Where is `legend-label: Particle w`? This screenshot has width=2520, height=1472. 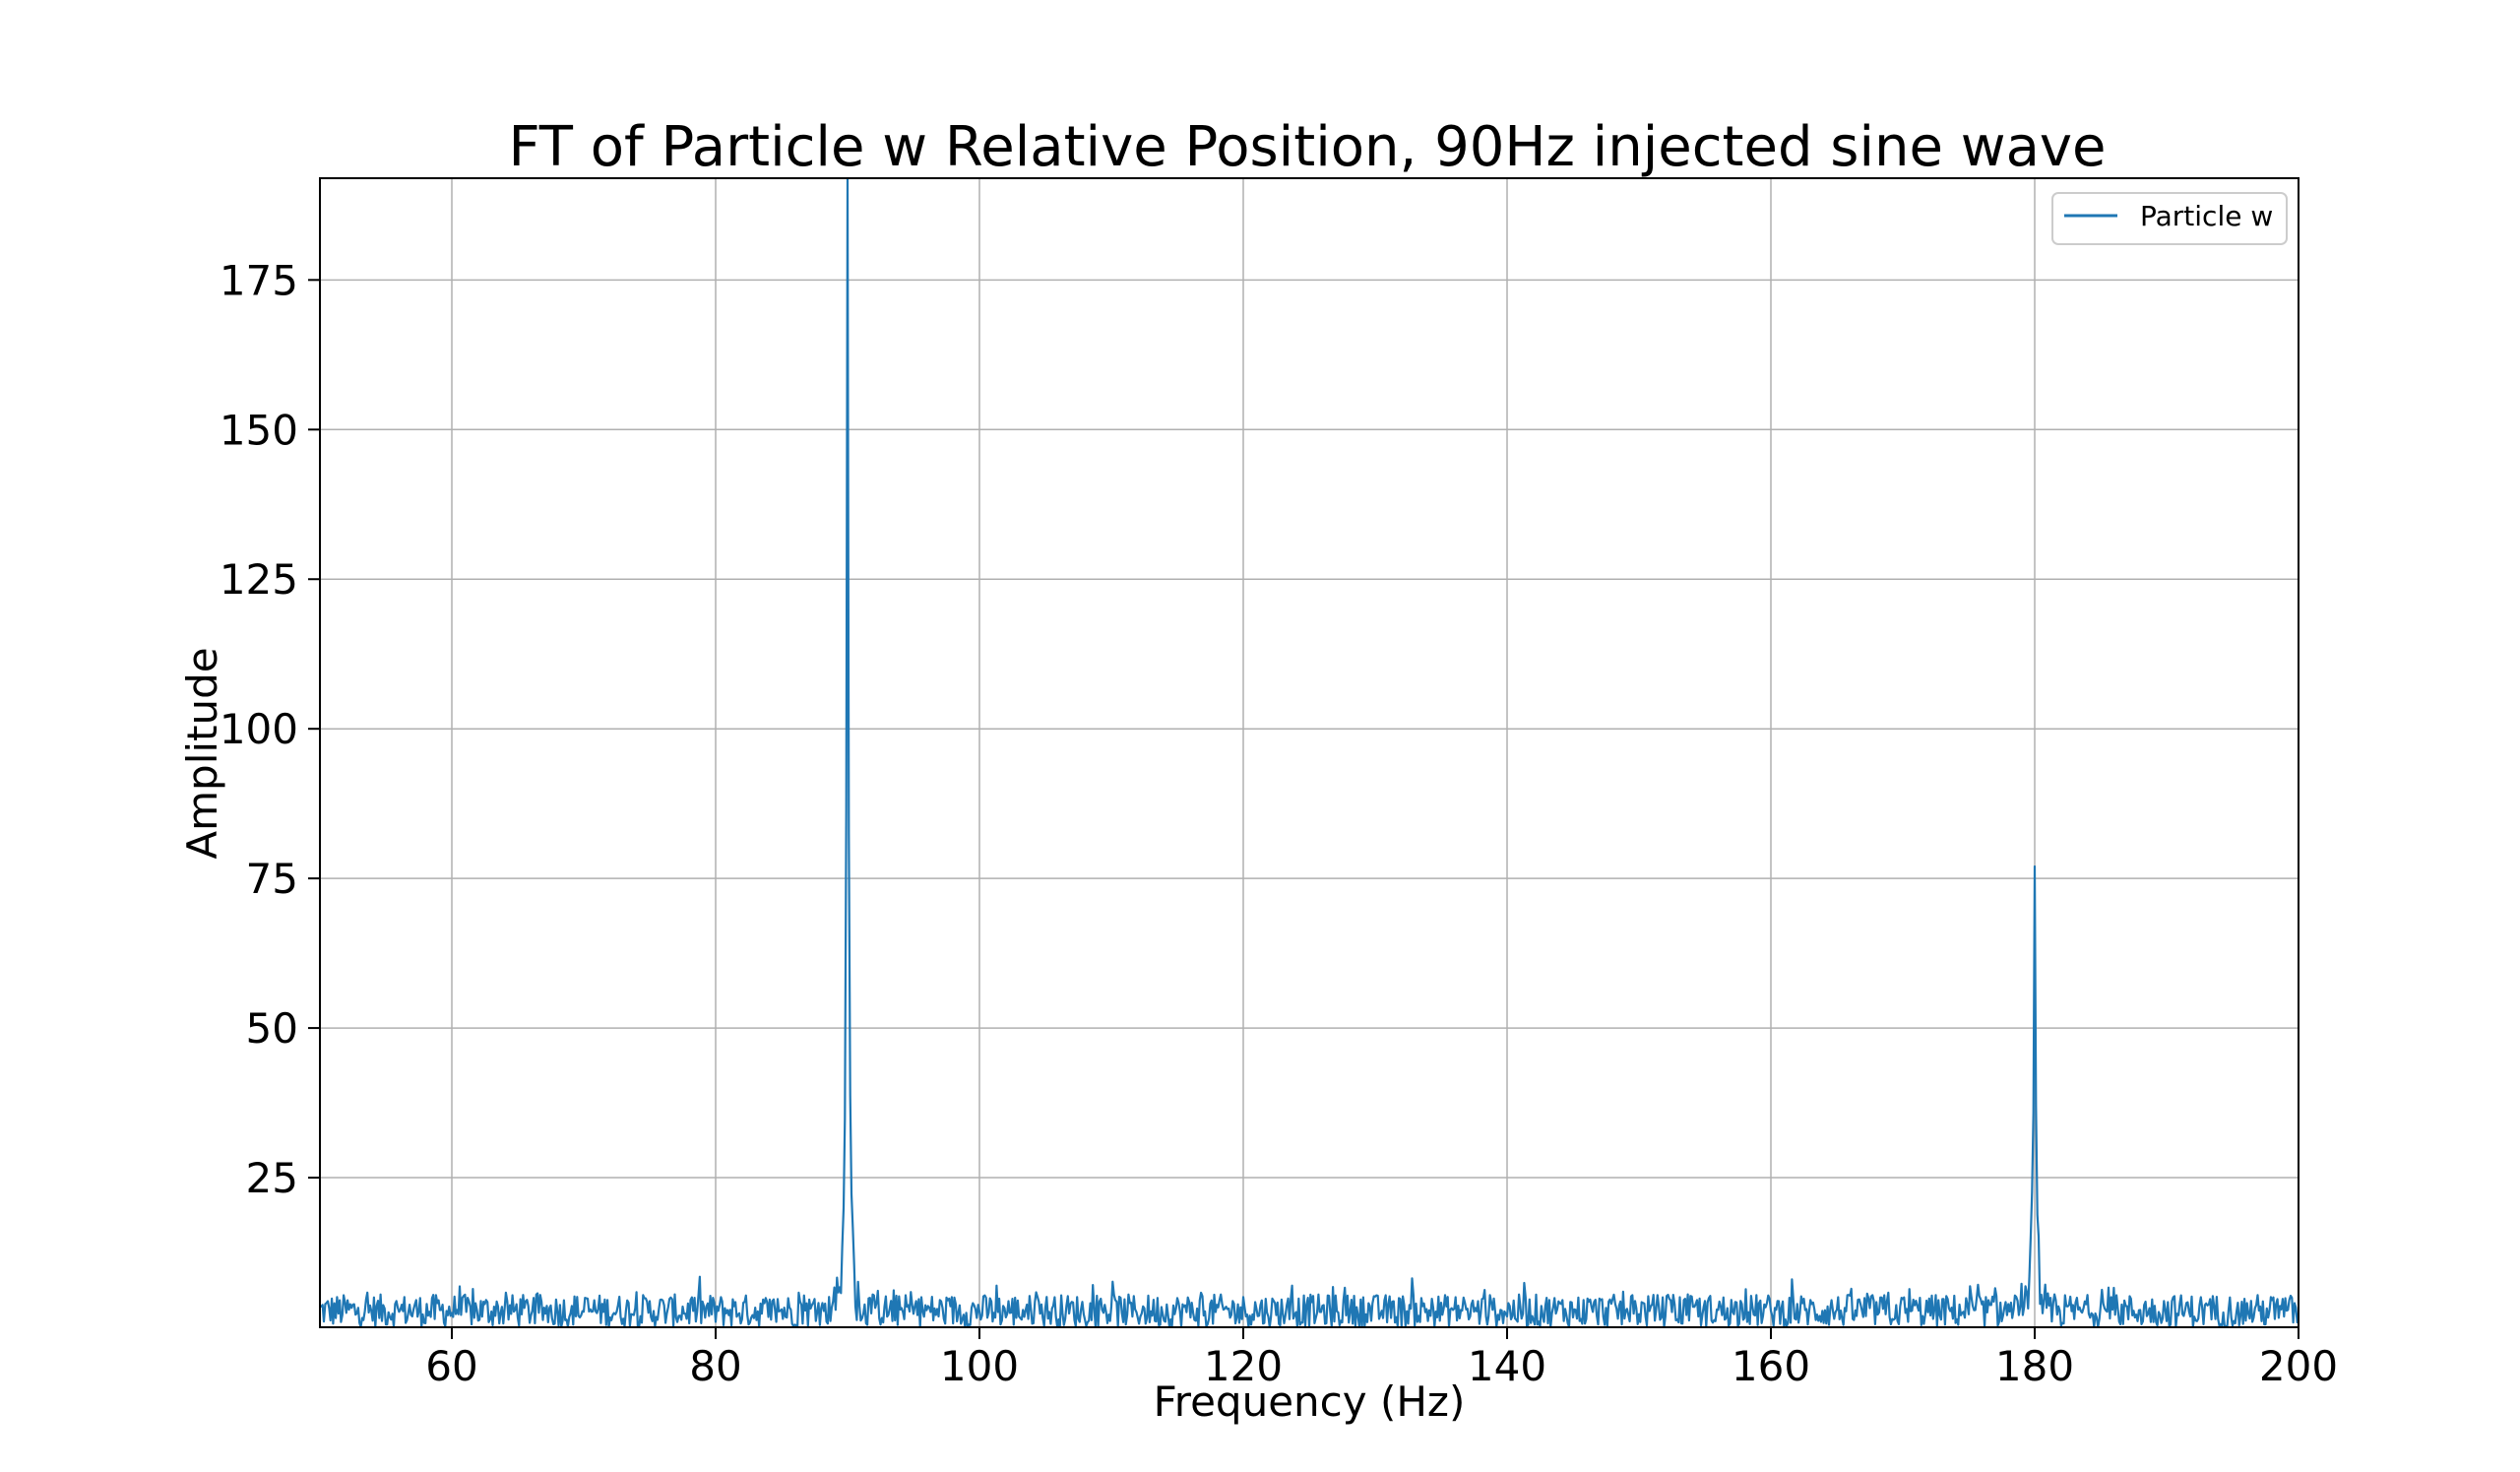
legend-label: Particle w is located at coordinates (2206, 216).